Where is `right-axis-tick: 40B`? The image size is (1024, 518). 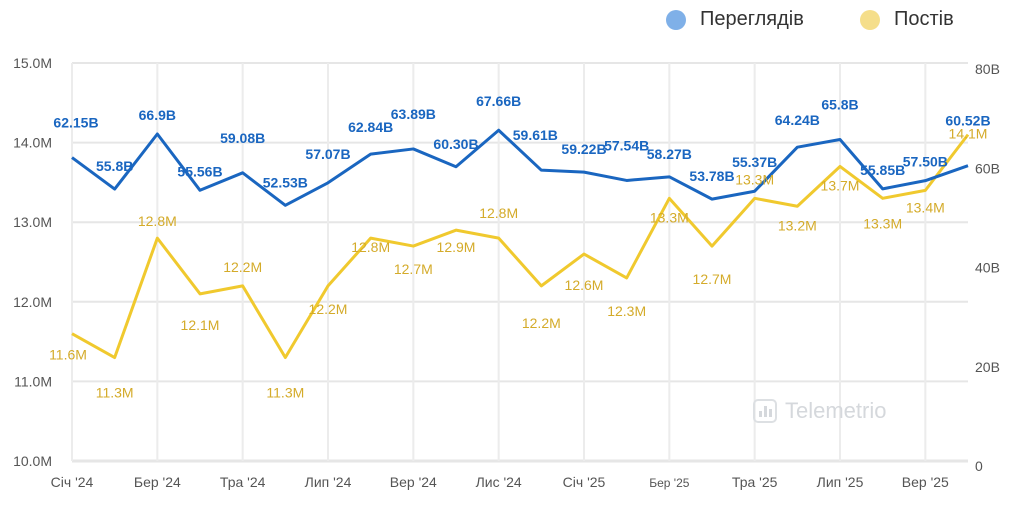 right-axis-tick: 40B is located at coordinates (987, 268).